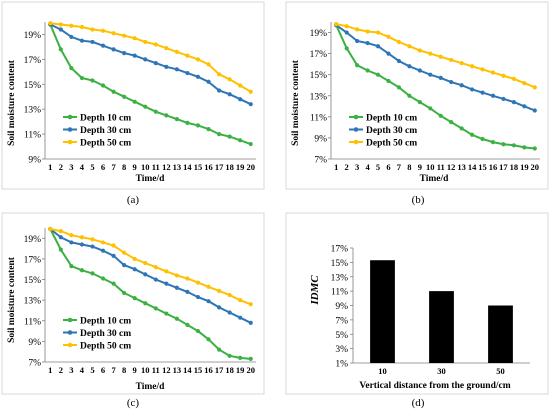  I want to click on panel-b-x-tick-label: 16, so click(493, 167).